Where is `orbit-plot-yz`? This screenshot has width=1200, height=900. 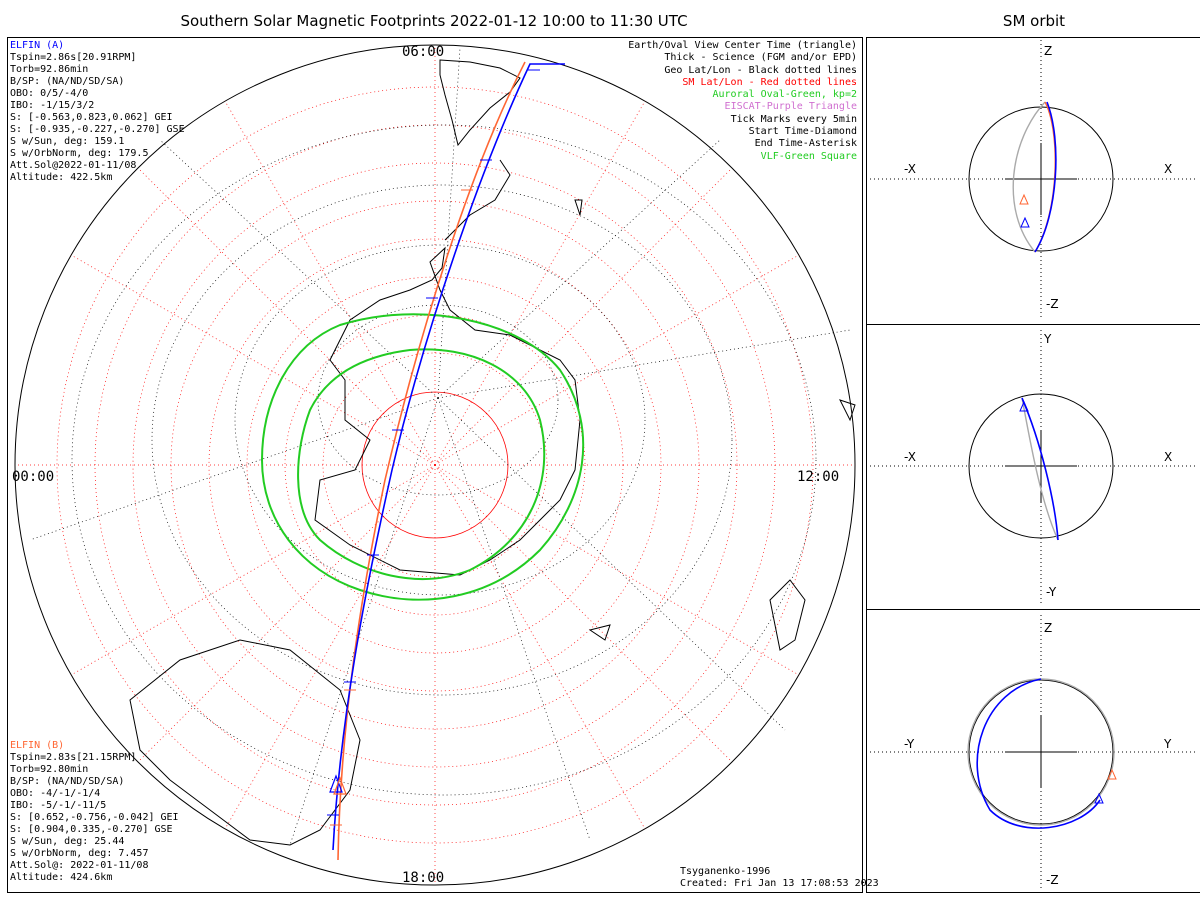
orbit-plot-yz is located at coordinates (1034, 752).